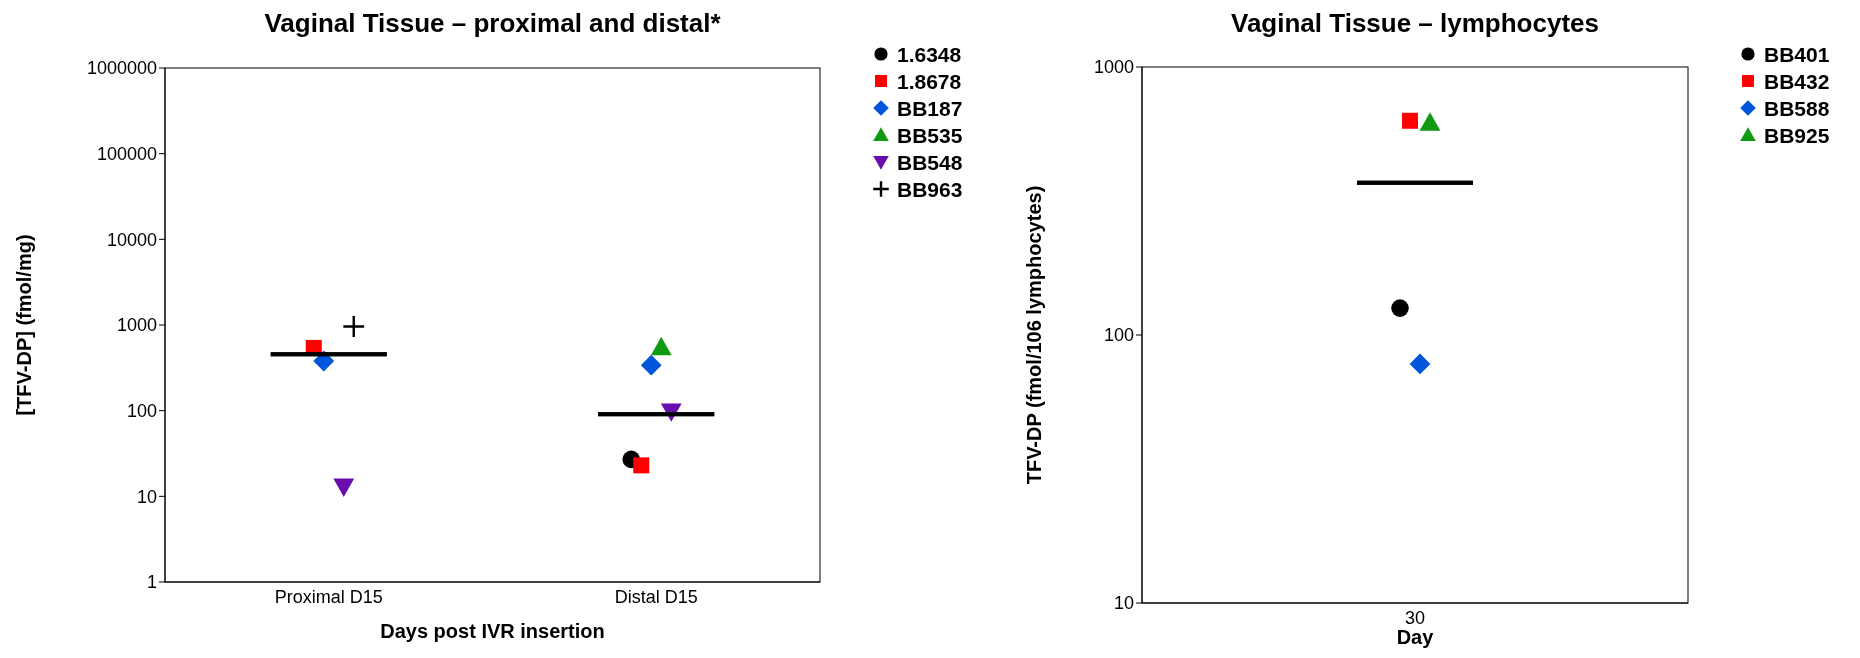 The width and height of the screenshot is (1860, 658). What do you see at coordinates (151, 582) in the screenshot?
I see `y-tick-label: 1` at bounding box center [151, 582].